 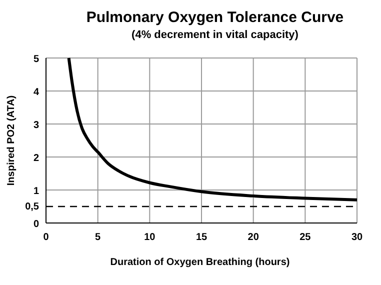 What do you see at coordinates (46, 237) in the screenshot?
I see `x-tick-label: 0` at bounding box center [46, 237].